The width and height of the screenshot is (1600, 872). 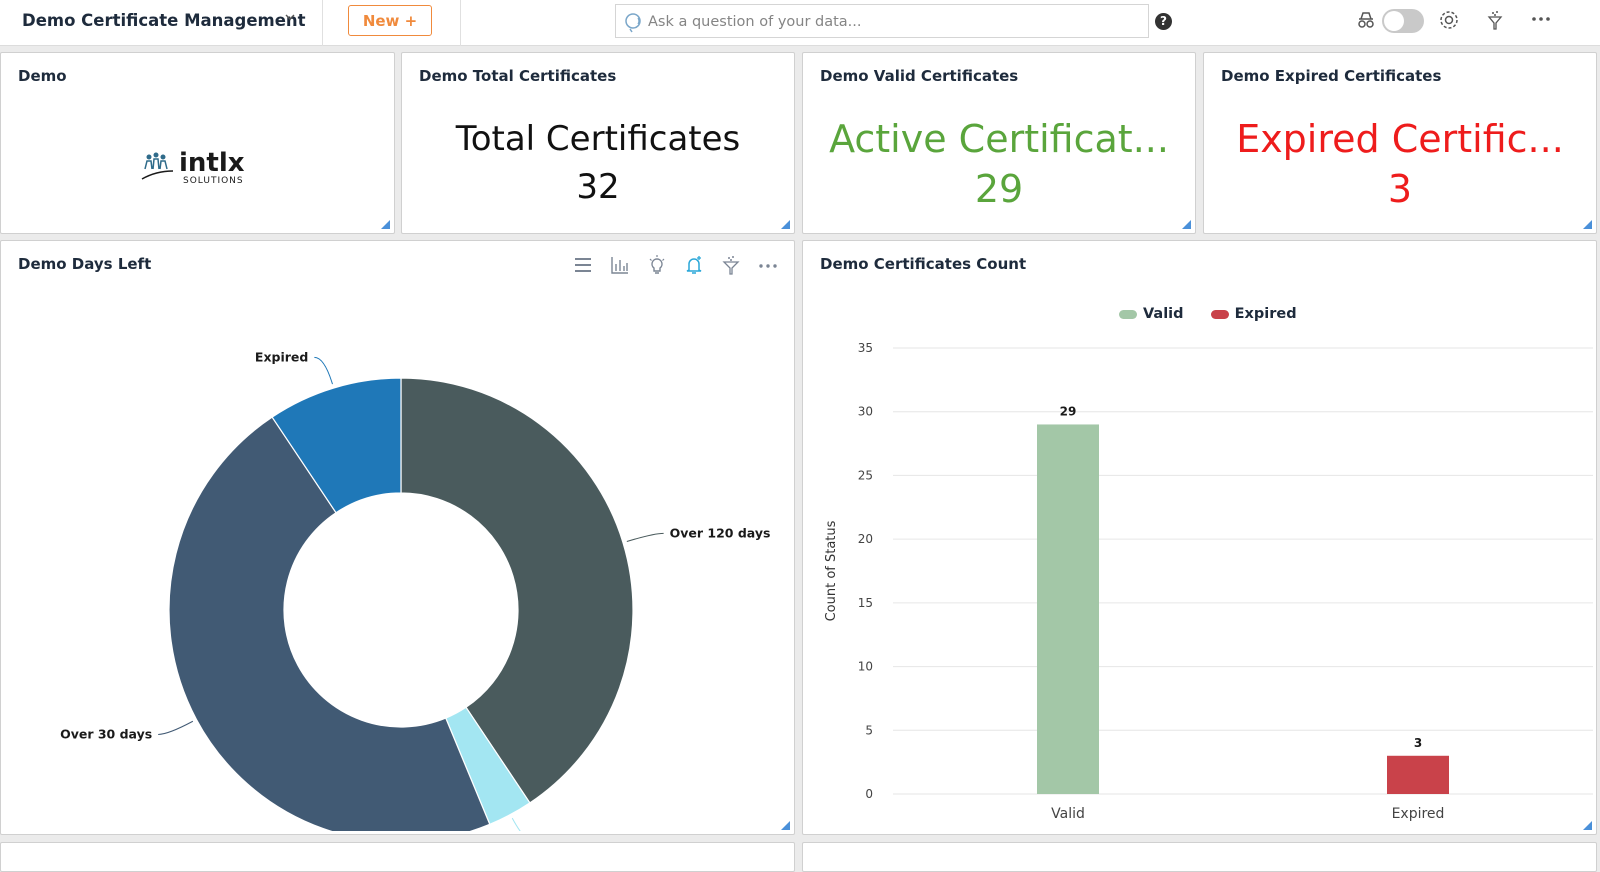 What do you see at coordinates (999, 189) in the screenshot?
I see `kpi-value: 29` at bounding box center [999, 189].